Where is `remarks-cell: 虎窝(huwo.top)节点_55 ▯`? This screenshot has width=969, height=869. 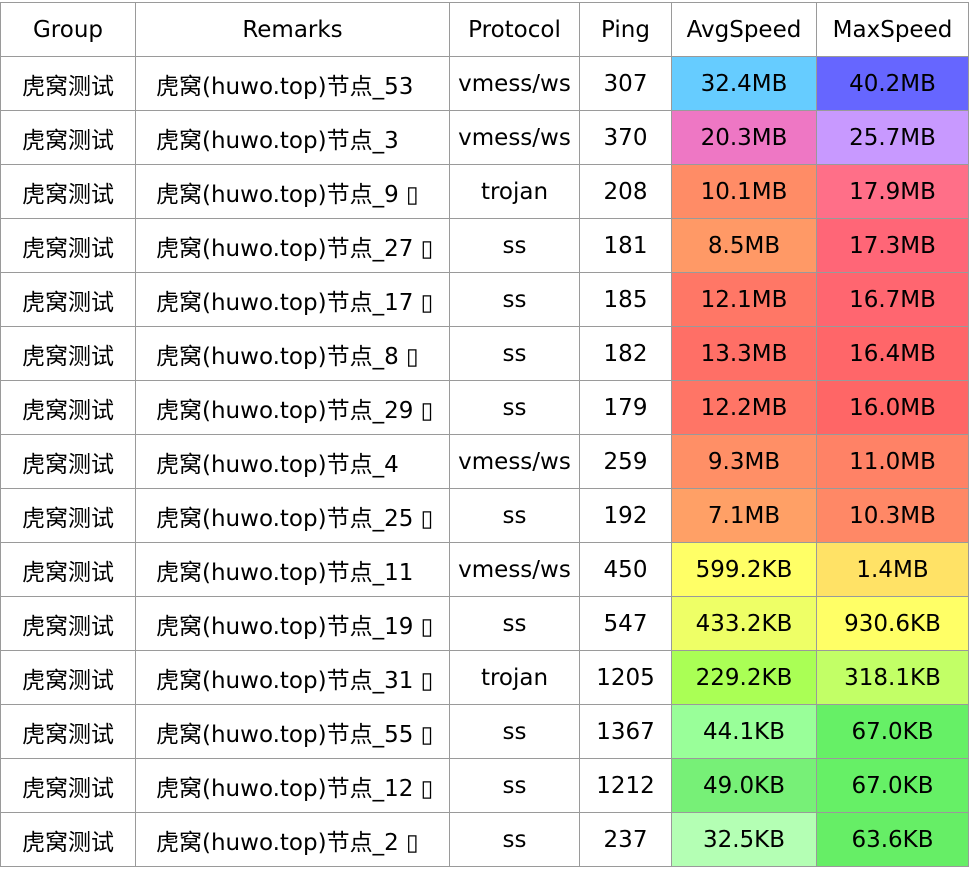
remarks-cell: 虎窝(huwo.top)节点_55 ▯ is located at coordinates (292, 731).